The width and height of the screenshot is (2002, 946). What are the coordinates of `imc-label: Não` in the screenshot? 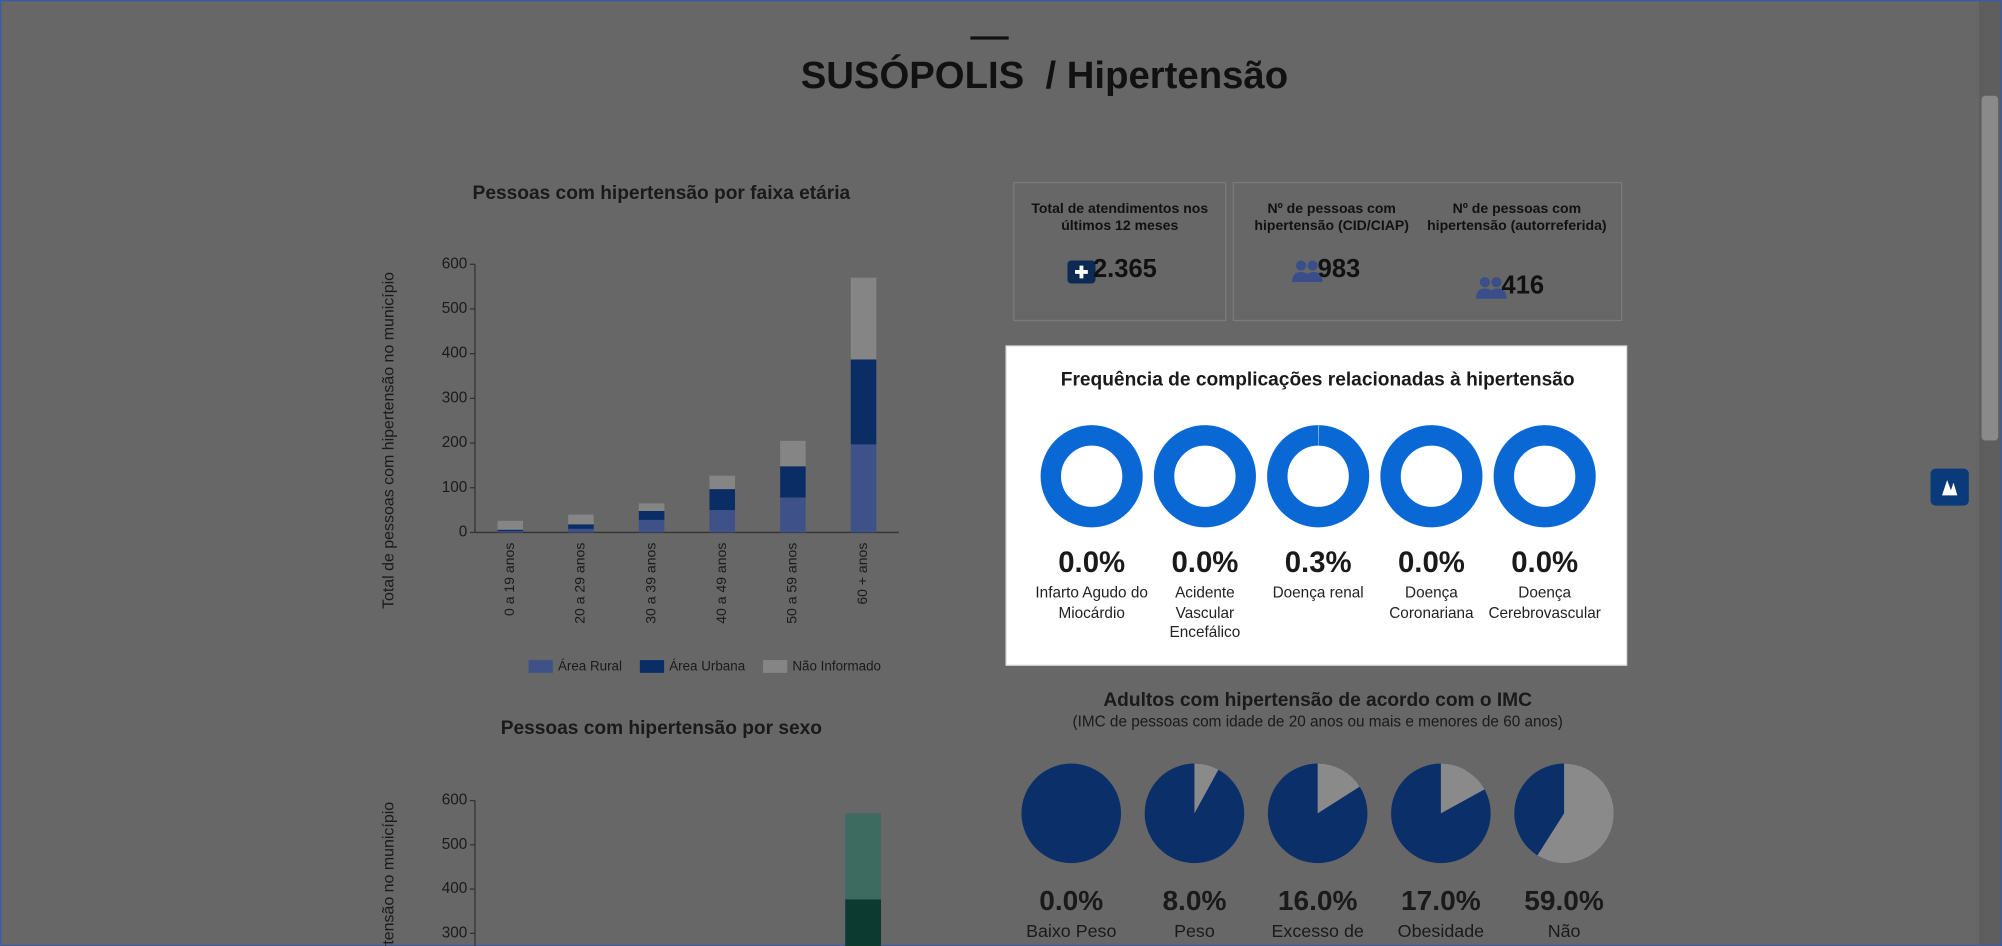 It's located at (1564, 931).